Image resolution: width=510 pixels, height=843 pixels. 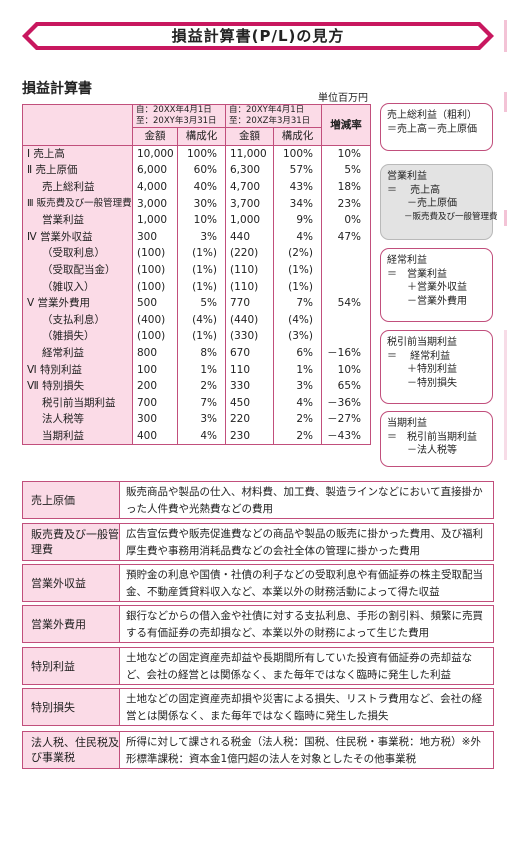 I want to click on formula-box-gross-profit: 売上総利益（粗利） ＝売上高－売上原価, so click(x=436, y=127).